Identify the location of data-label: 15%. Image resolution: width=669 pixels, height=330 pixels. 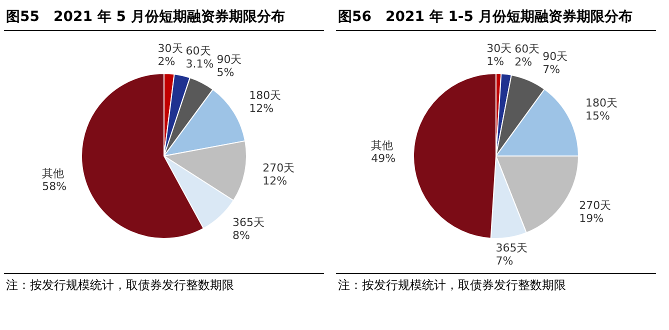
(598, 116).